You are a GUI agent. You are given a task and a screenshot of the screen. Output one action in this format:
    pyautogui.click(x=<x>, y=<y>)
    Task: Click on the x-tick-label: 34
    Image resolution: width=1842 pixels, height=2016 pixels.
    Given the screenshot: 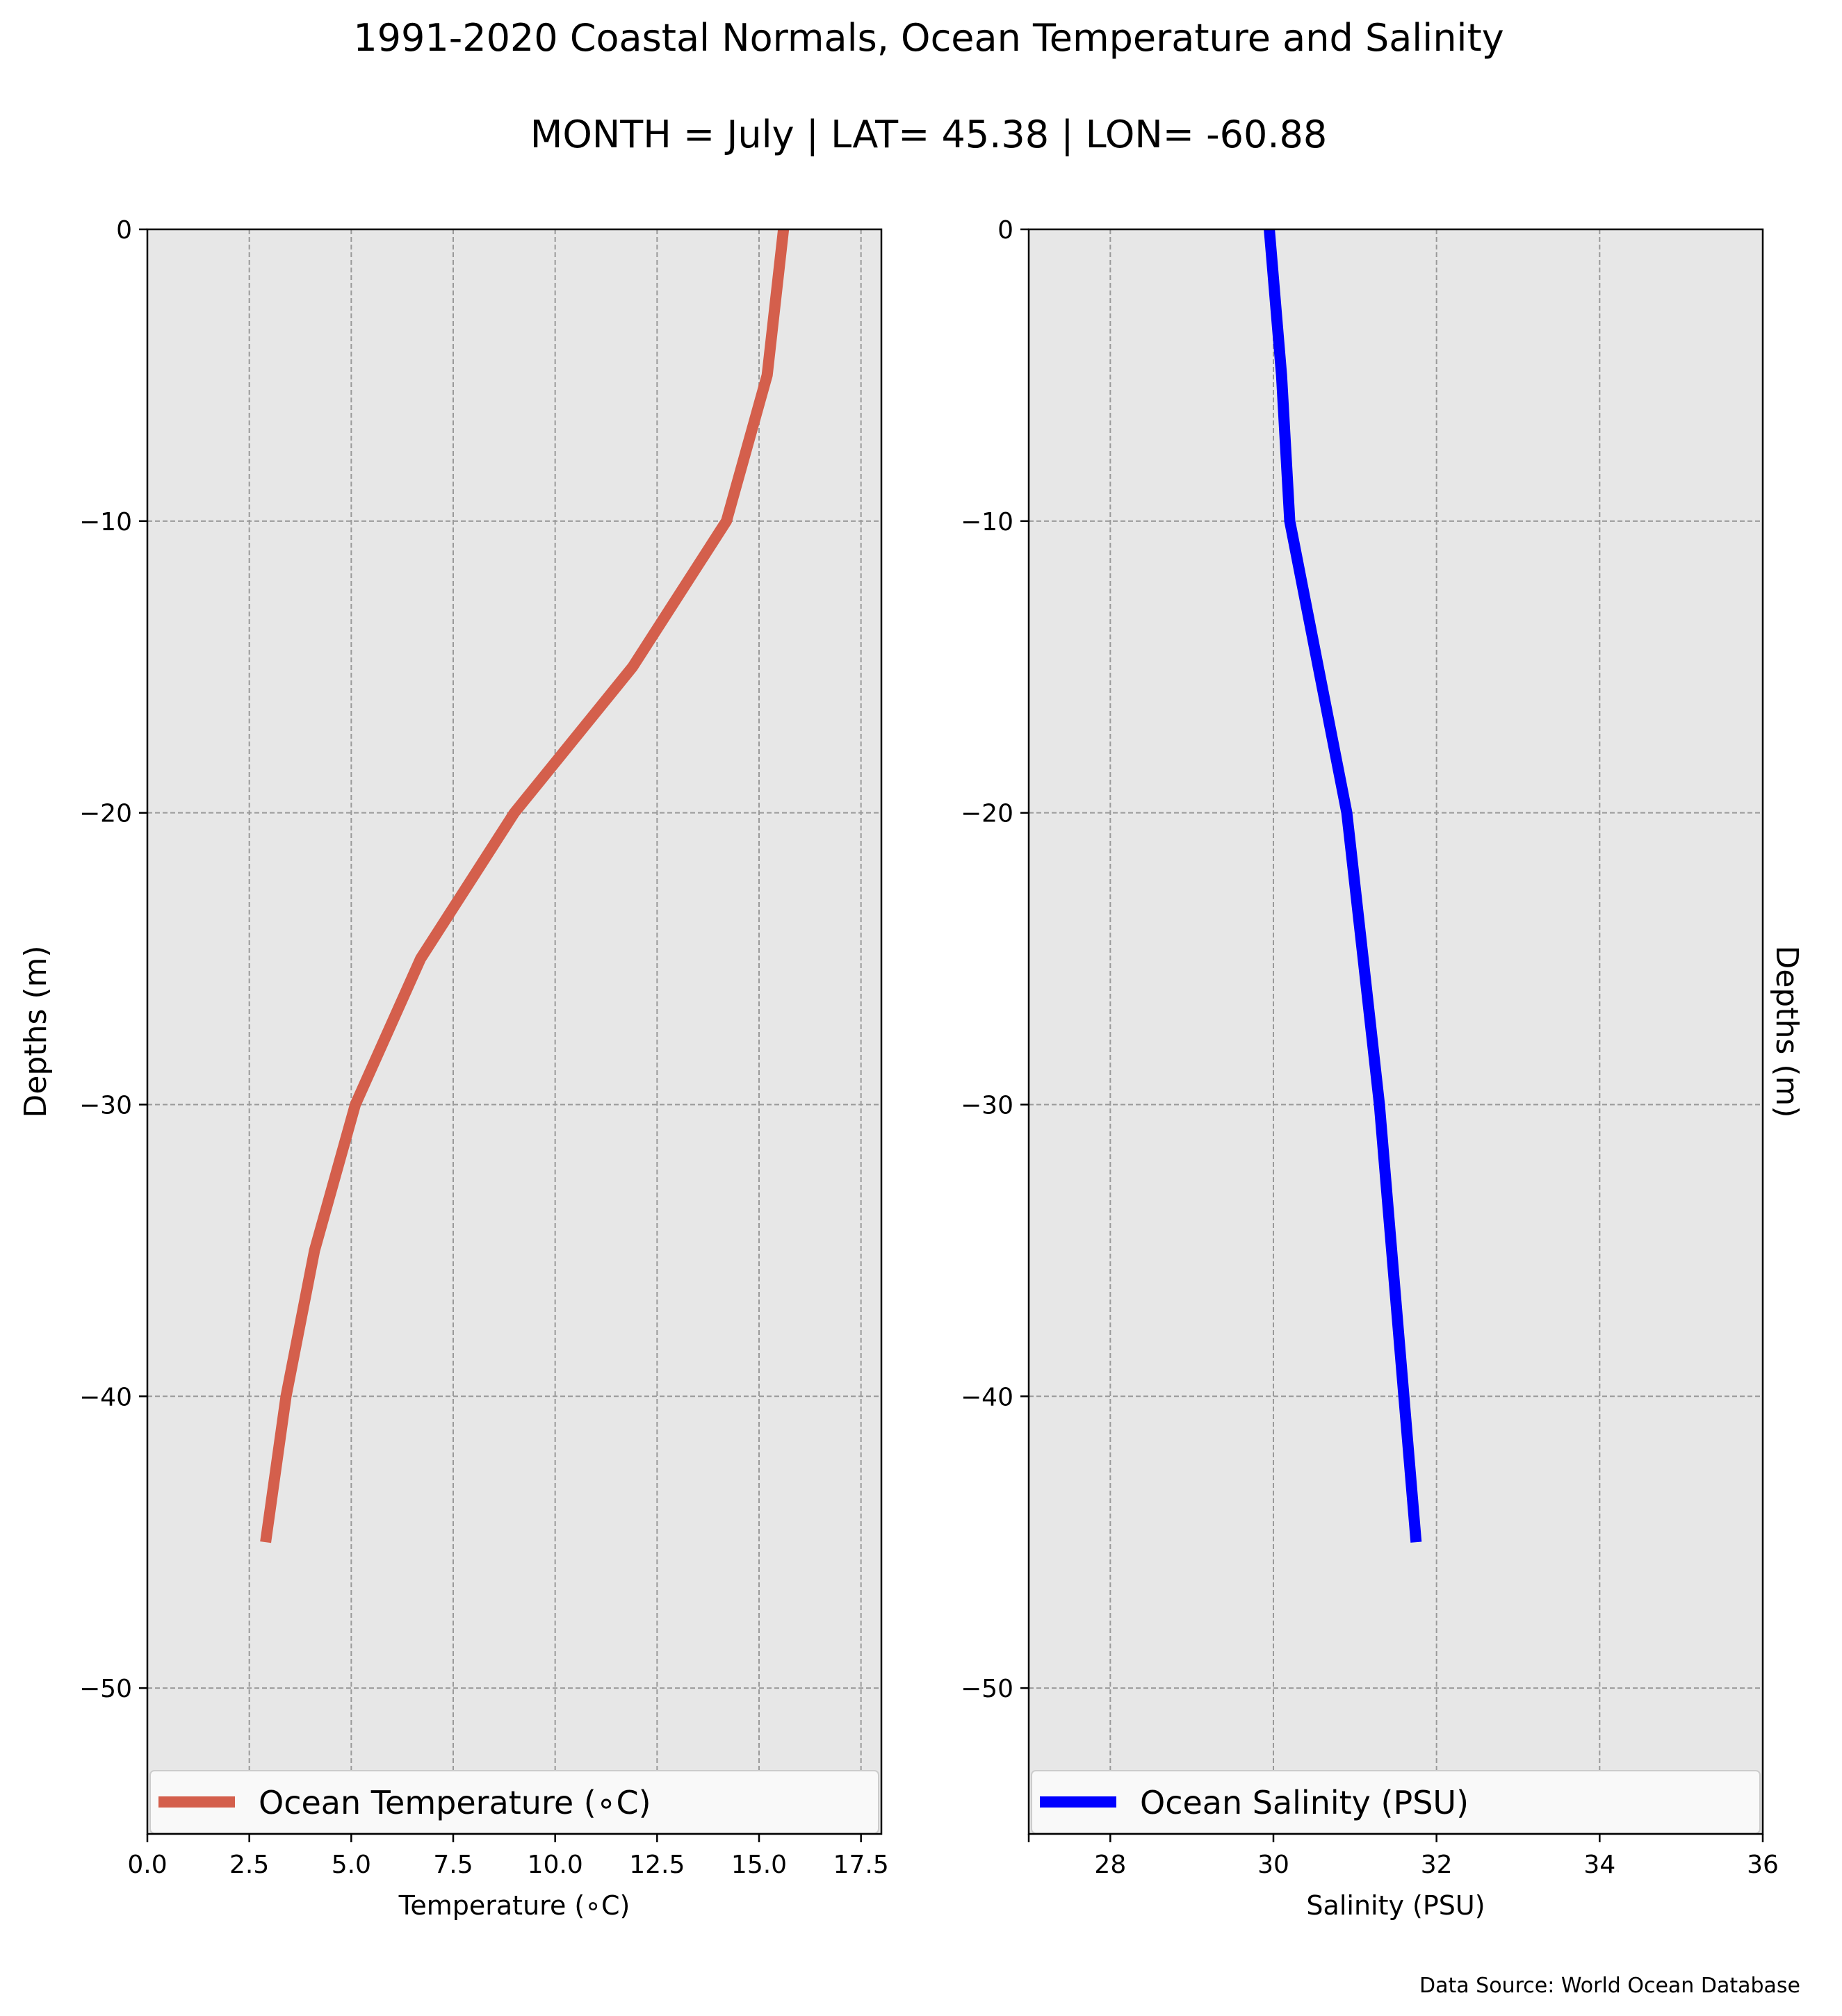 What is the action you would take?
    pyautogui.click(x=1599, y=1865)
    